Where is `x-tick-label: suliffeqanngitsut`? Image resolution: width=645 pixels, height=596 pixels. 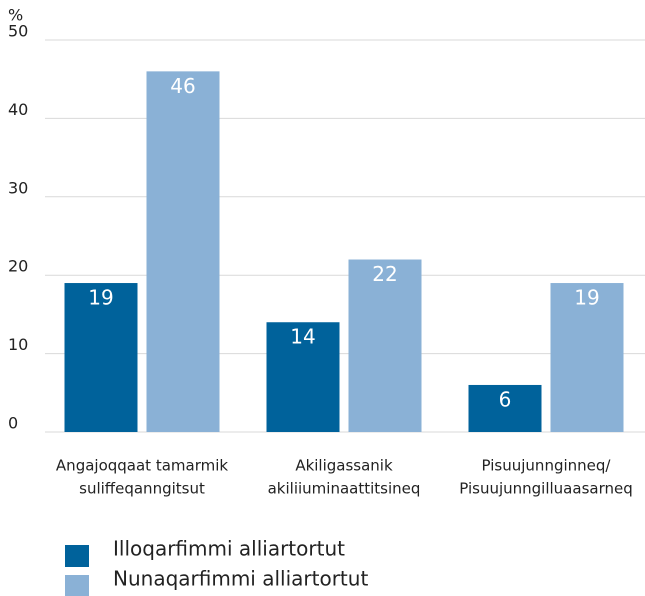
x-tick-label: suliffeqanngitsut is located at coordinates (142, 489).